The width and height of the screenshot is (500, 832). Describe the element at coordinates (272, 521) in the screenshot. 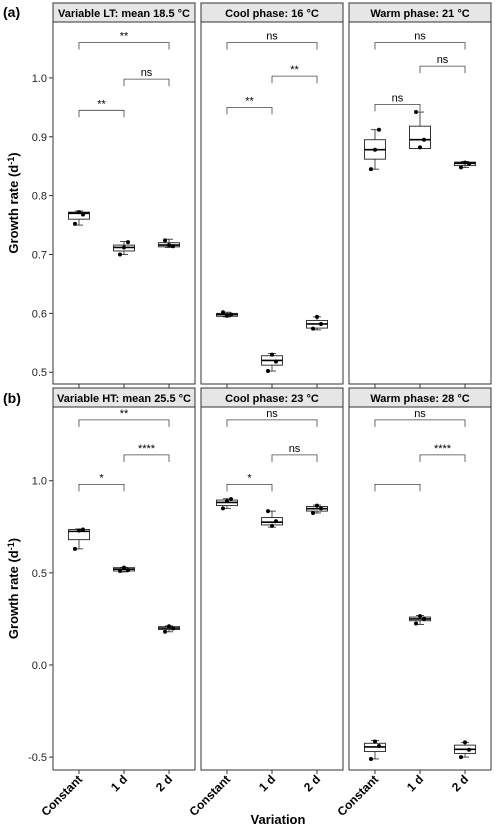

I see `box-iqr` at that location.